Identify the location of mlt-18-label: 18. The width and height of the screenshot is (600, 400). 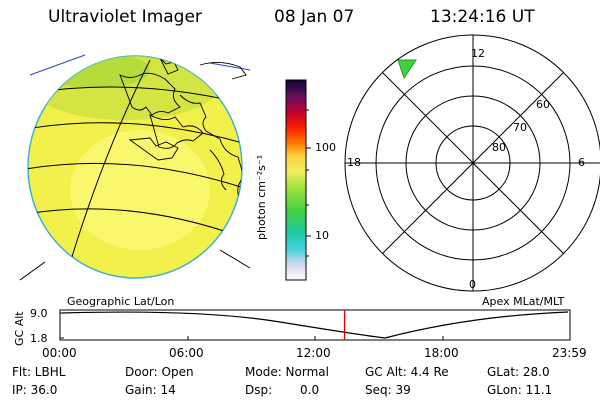
(354, 162).